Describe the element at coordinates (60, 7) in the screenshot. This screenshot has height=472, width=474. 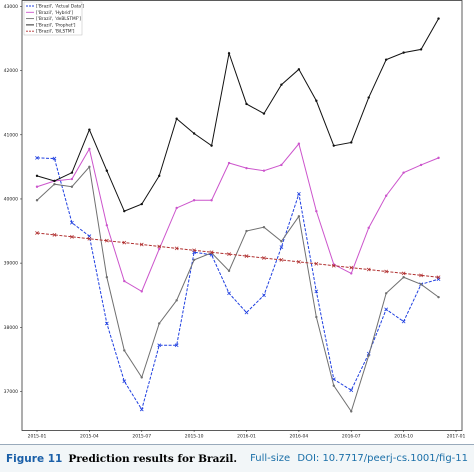
I see `legend-label: ['Brazil', 'Actual Data']` at that location.